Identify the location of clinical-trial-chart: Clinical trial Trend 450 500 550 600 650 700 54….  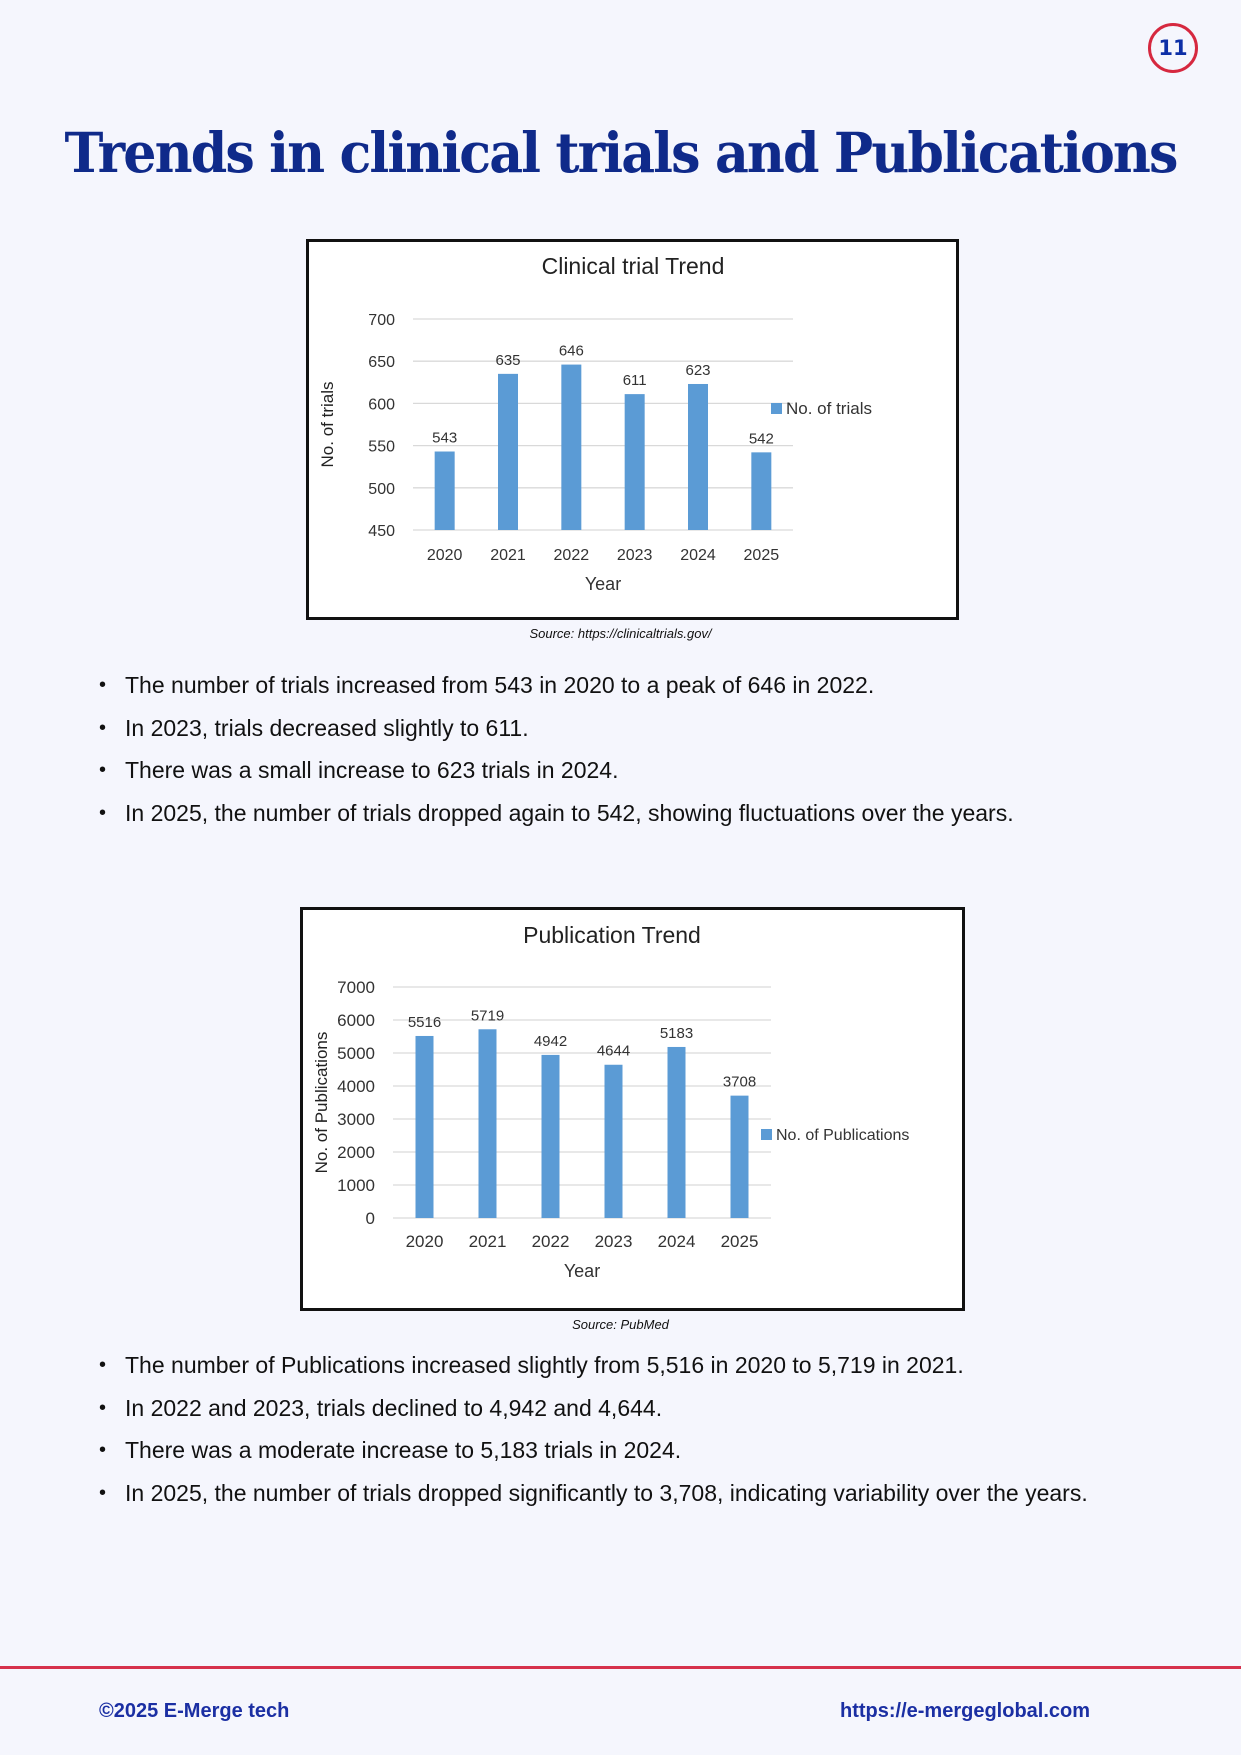
(632, 429).